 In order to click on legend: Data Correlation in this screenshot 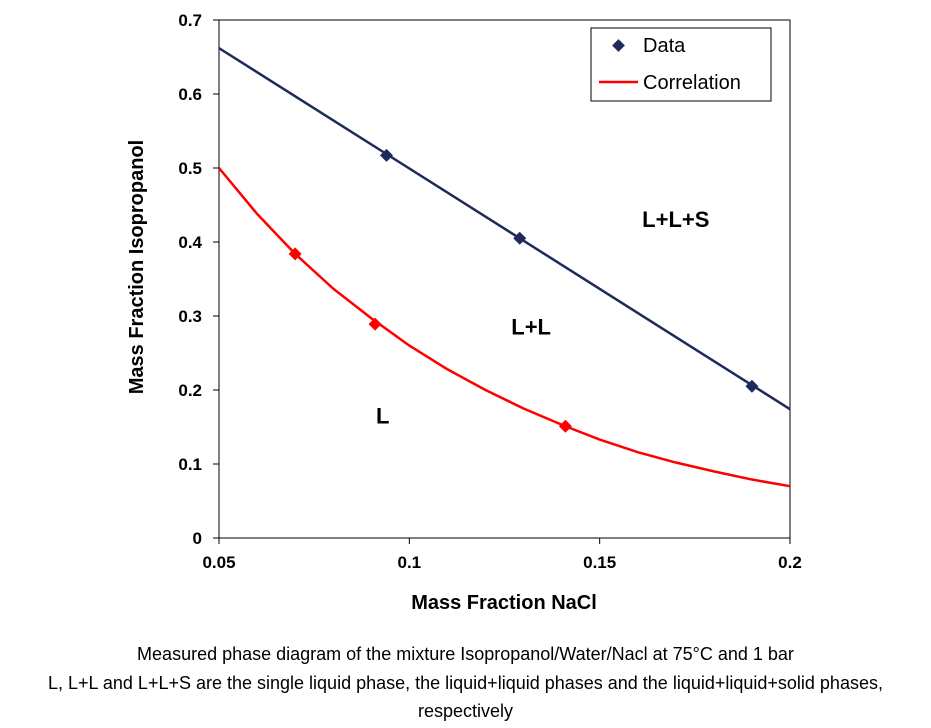, I will do `click(681, 64)`.